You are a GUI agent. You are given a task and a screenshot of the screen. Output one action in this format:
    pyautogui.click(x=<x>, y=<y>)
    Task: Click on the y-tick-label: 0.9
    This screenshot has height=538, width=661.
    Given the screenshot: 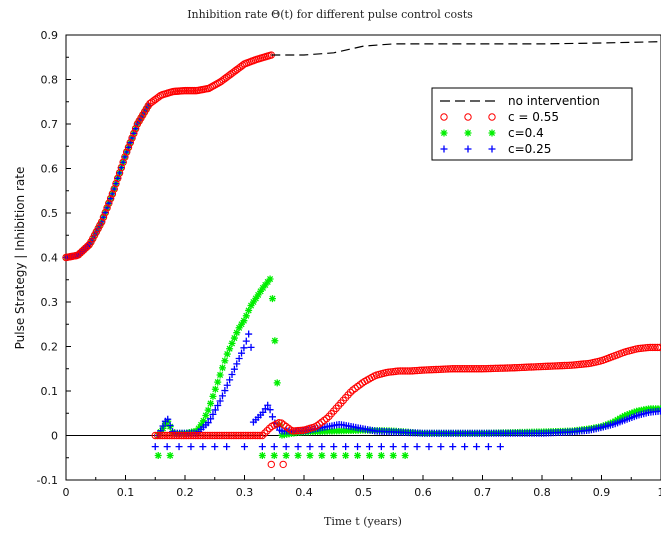 What is the action you would take?
    pyautogui.click(x=50, y=35)
    